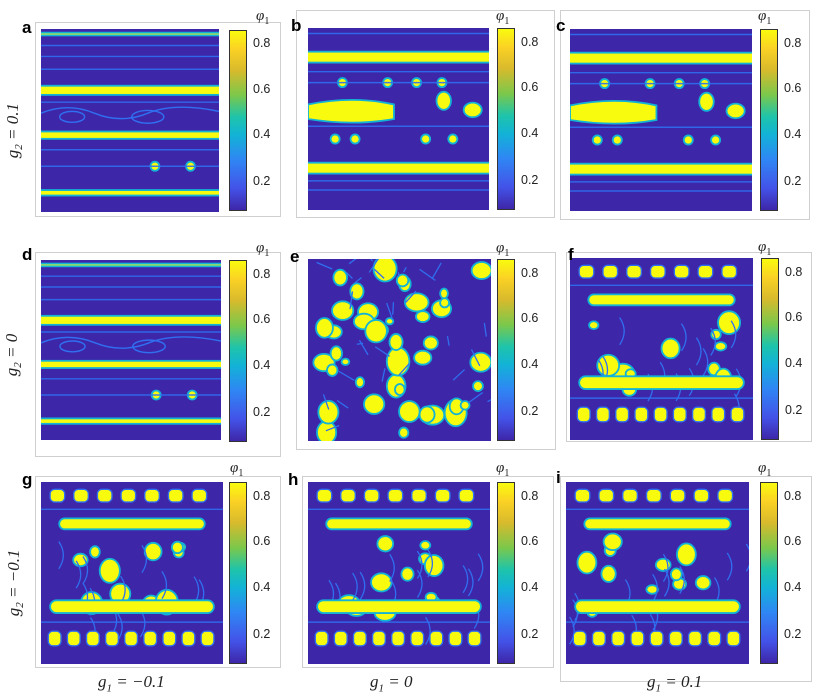 This screenshot has height=699, width=826. What do you see at coordinates (293, 479) in the screenshot?
I see `panel-label: h` at bounding box center [293, 479].